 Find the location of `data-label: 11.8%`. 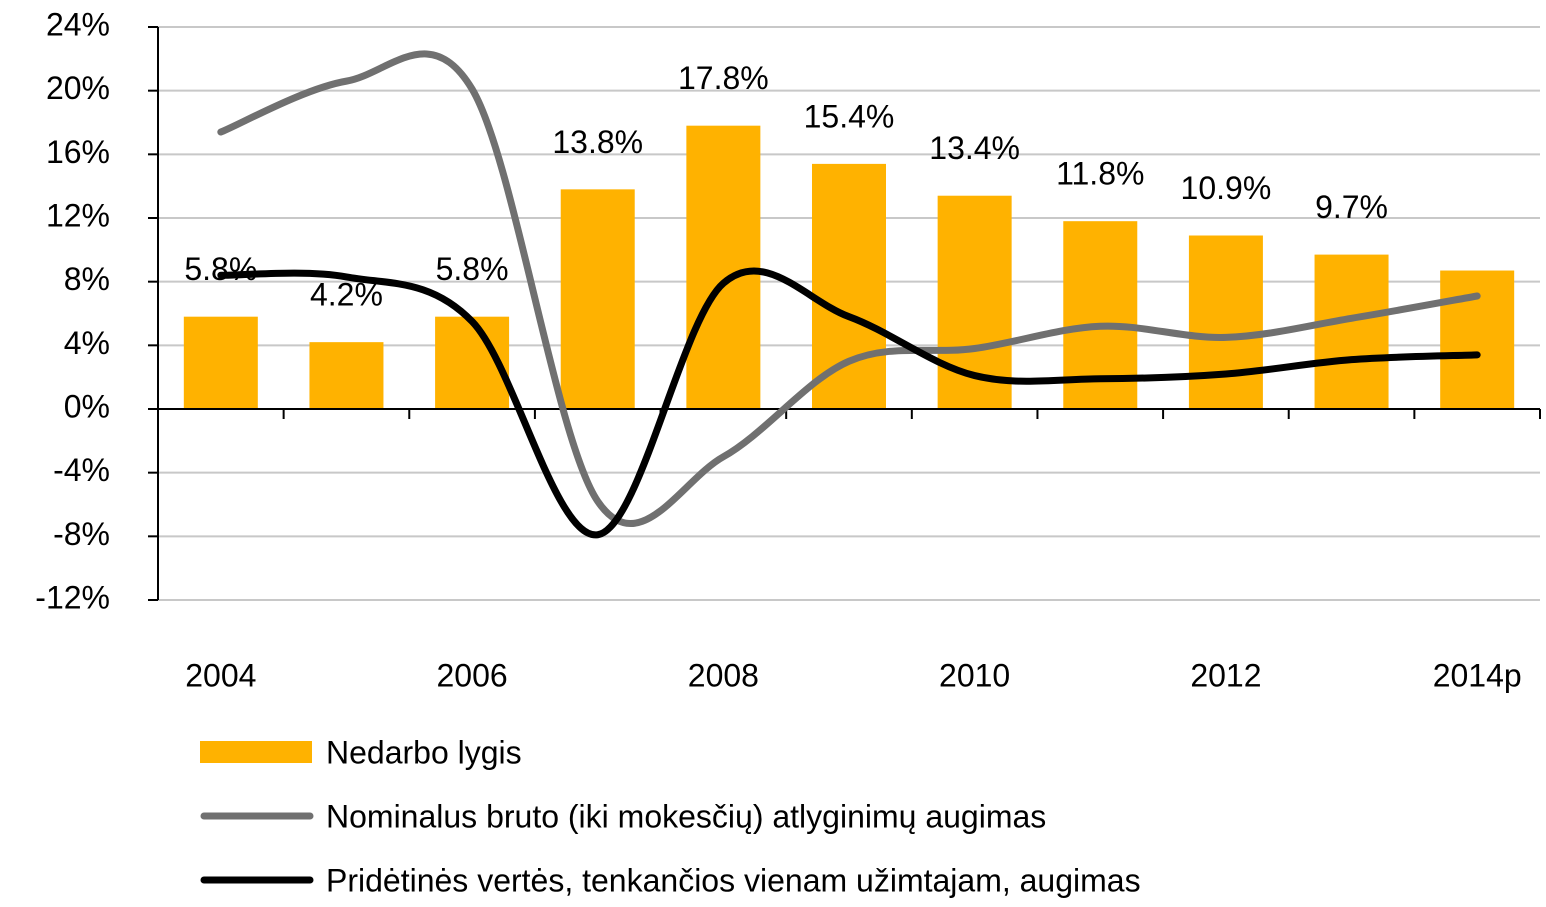

data-label: 11.8% is located at coordinates (1100, 174).